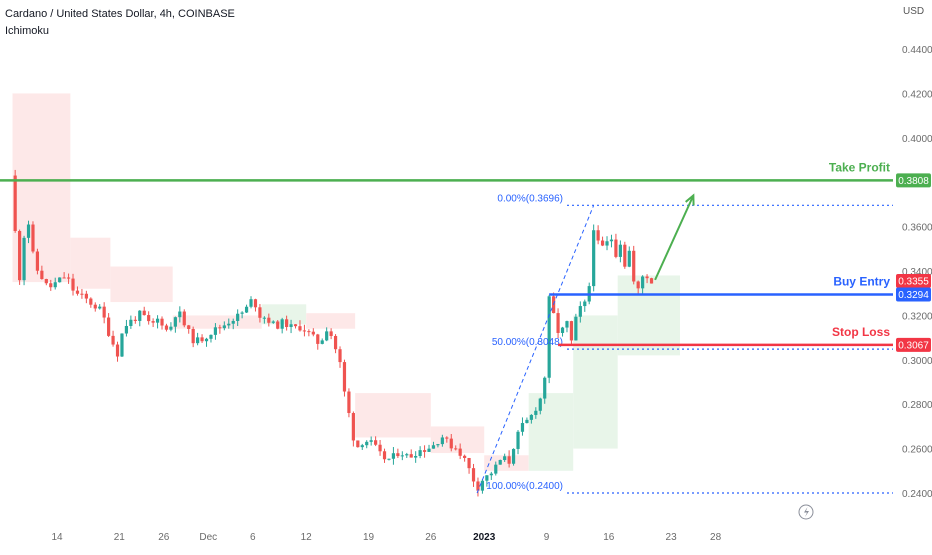 The width and height of the screenshot is (932, 555). Describe the element at coordinates (27, 31) in the screenshot. I see `indicator-label: Ichimoku` at that location.